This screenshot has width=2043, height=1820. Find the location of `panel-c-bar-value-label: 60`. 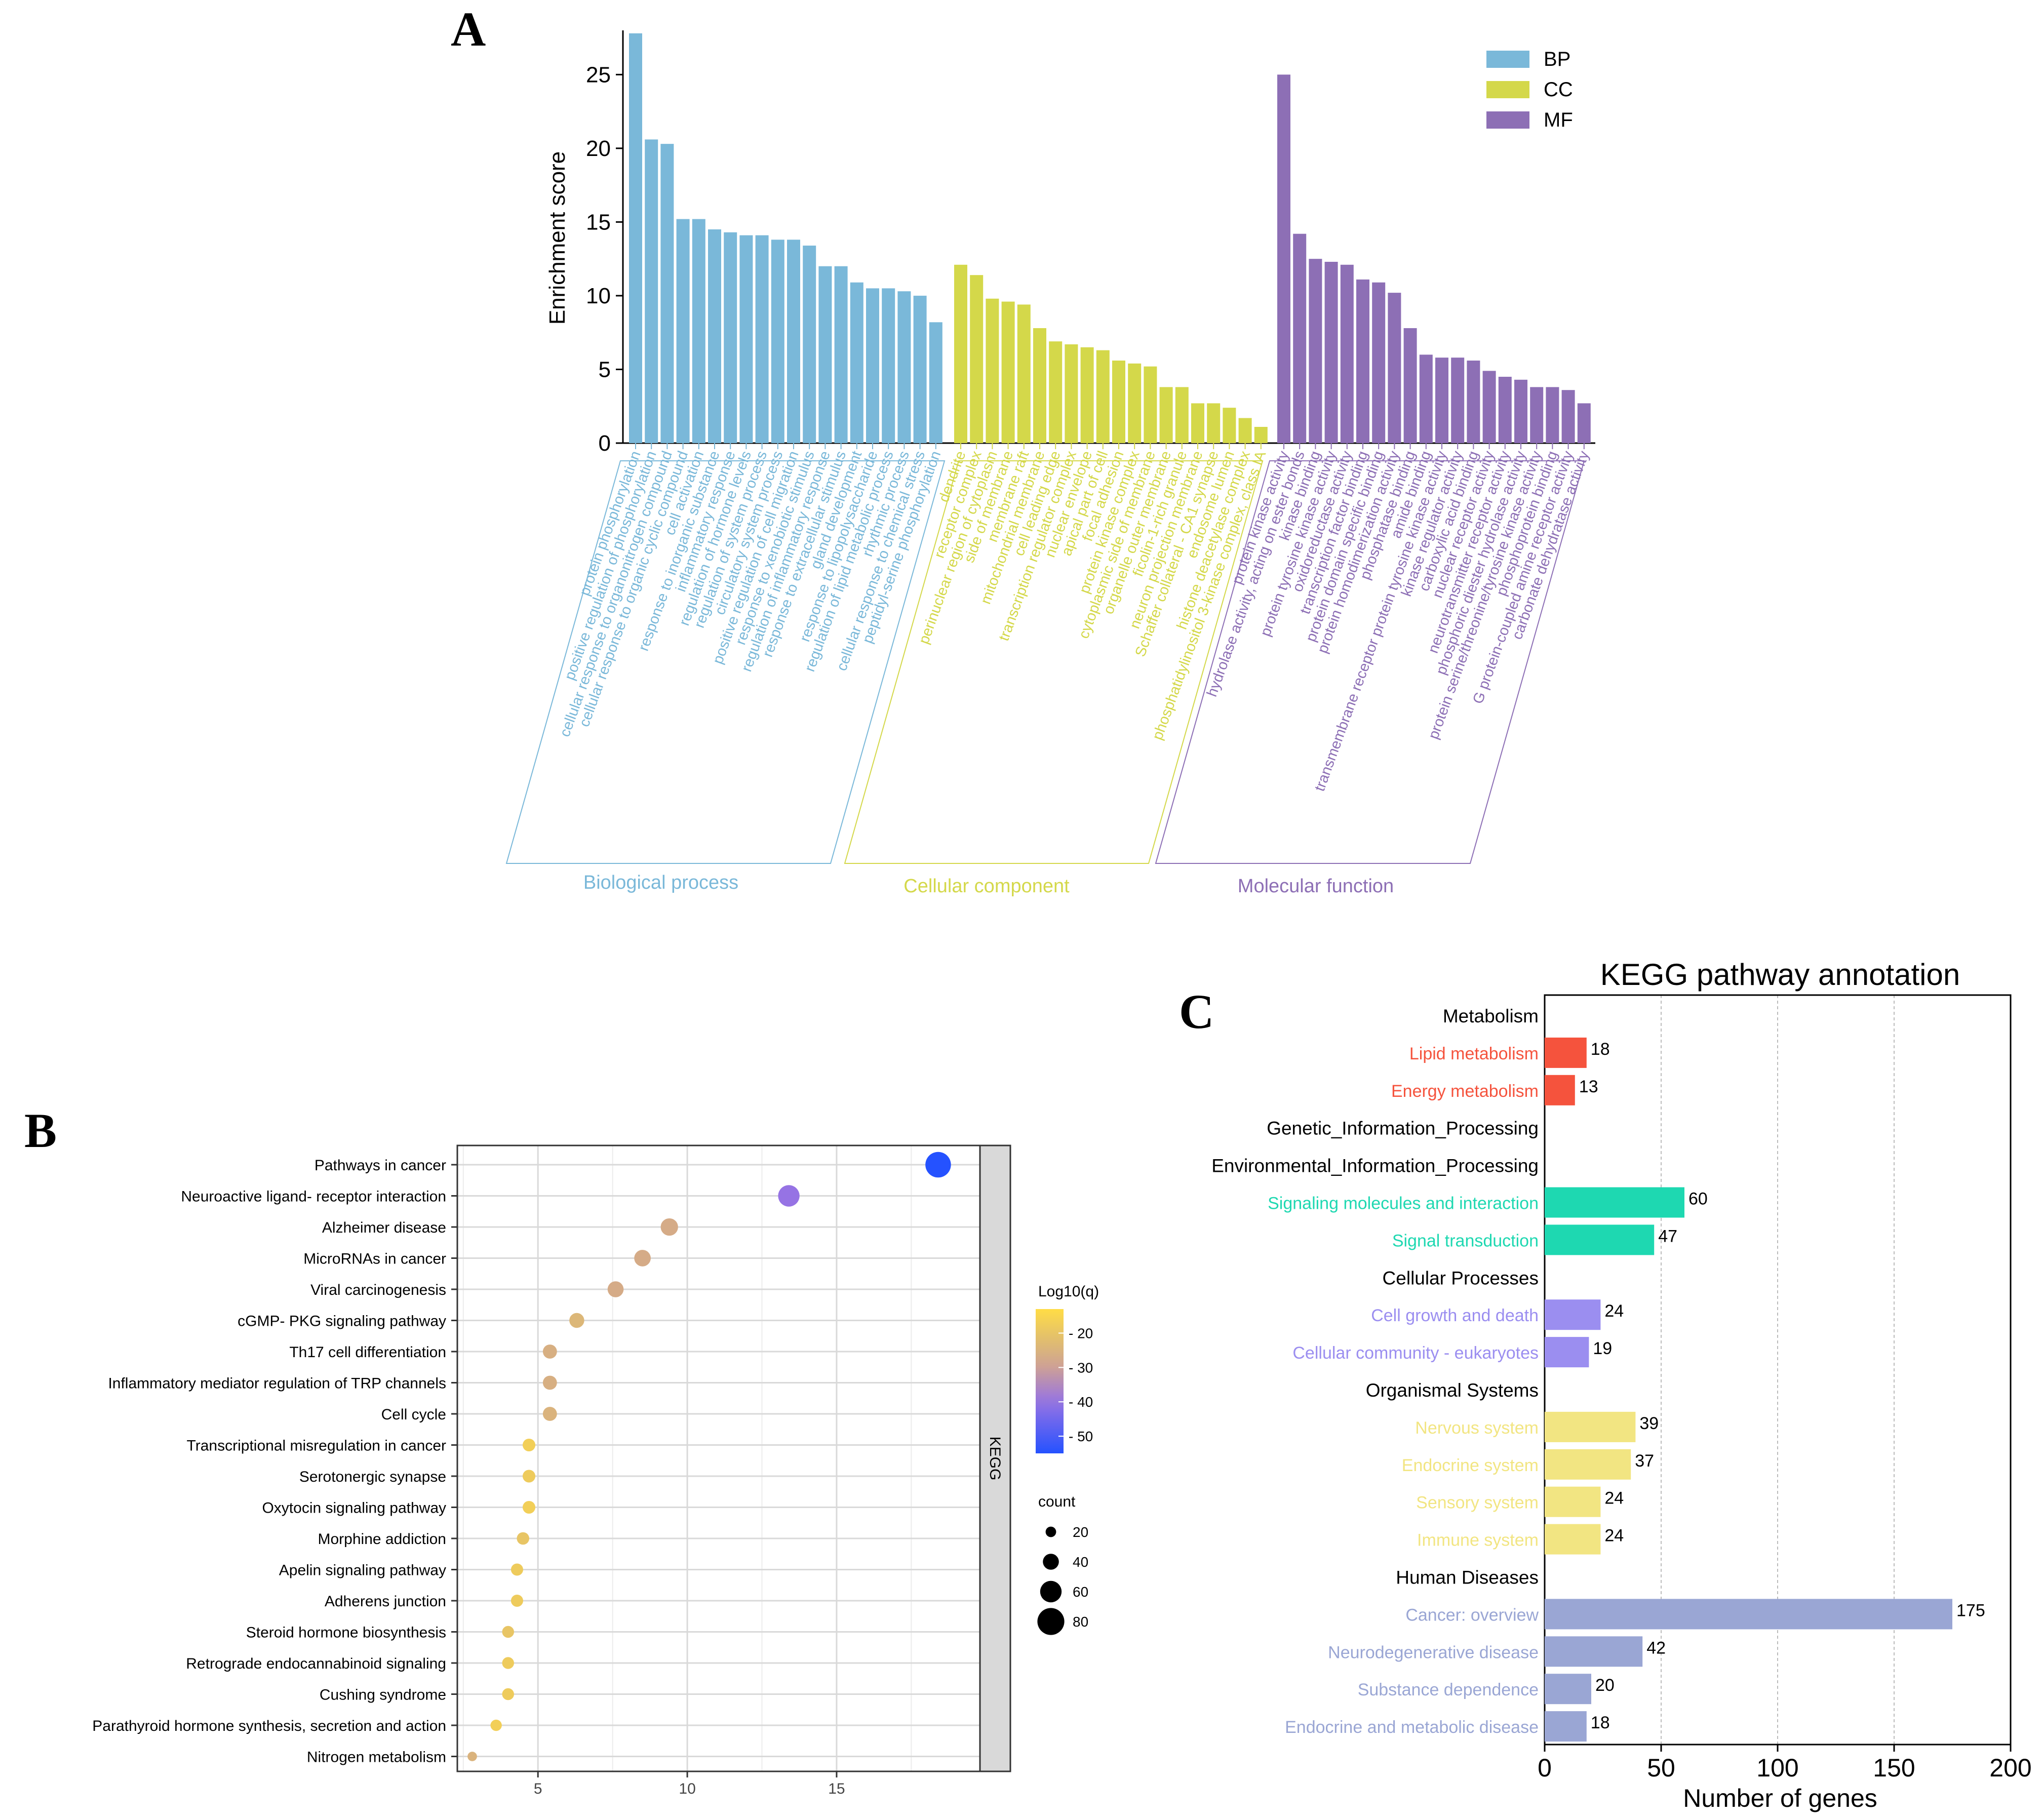

panel-c-bar-value-label: 60 is located at coordinates (1698, 1200).